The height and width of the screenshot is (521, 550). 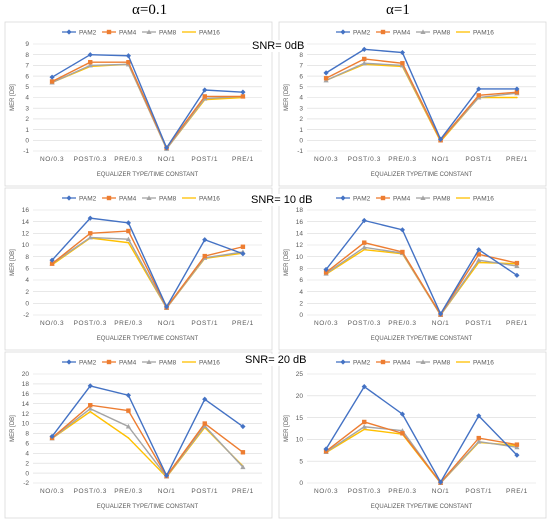 What do you see at coordinates (26, 374) in the screenshot?
I see `y-tick-label: 20` at bounding box center [26, 374].